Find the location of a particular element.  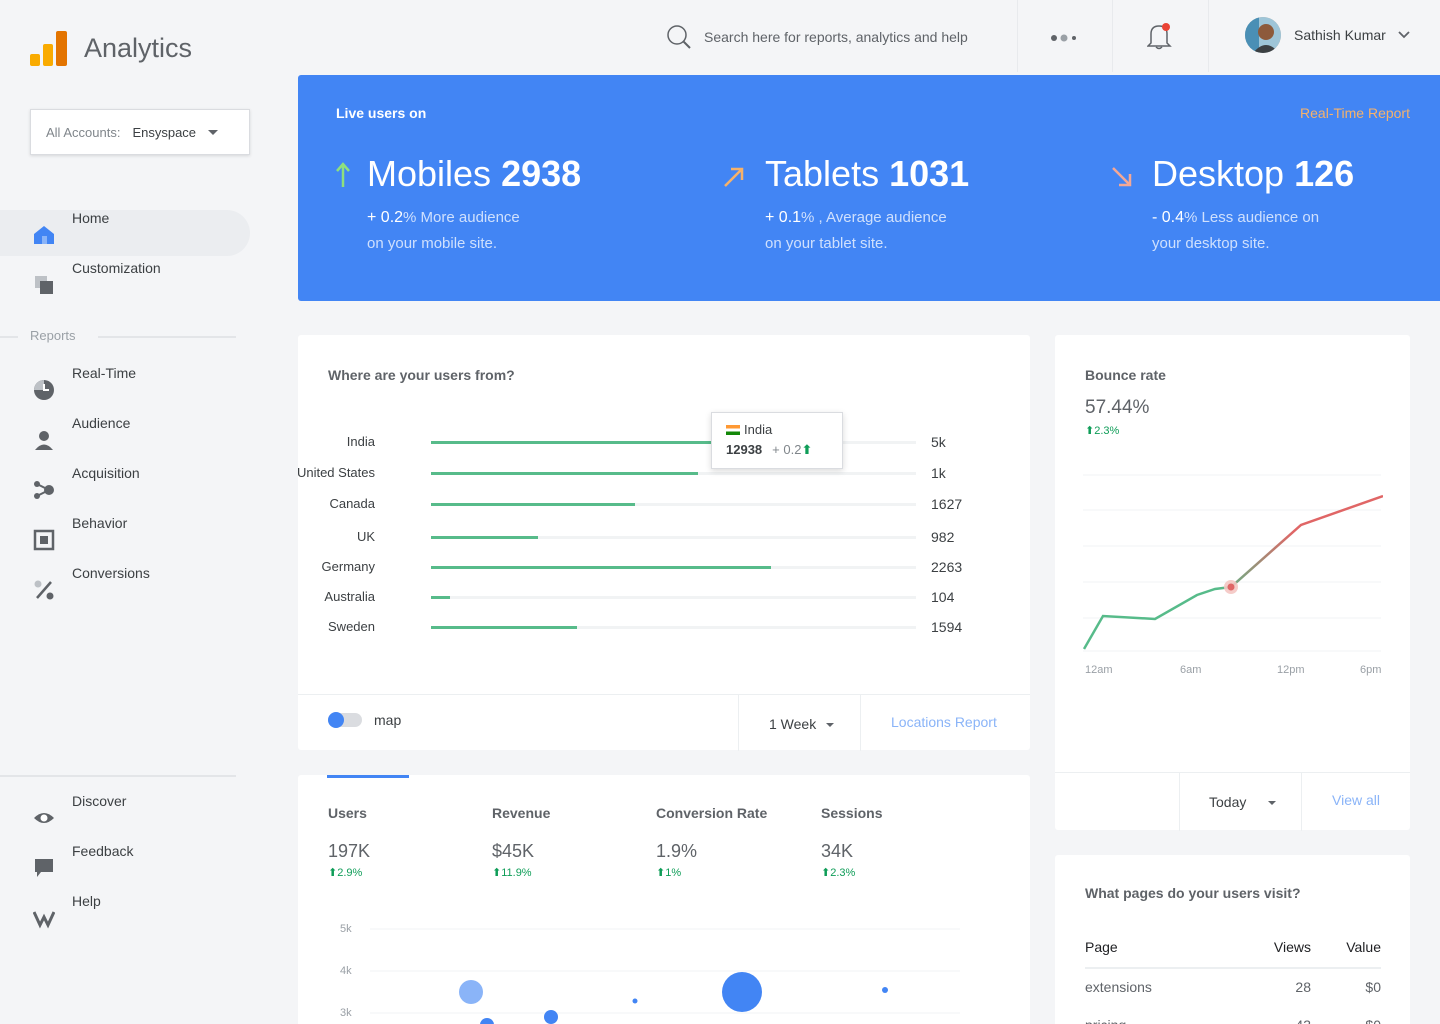

period-dropdown: 1 Week is located at coordinates (801, 724).